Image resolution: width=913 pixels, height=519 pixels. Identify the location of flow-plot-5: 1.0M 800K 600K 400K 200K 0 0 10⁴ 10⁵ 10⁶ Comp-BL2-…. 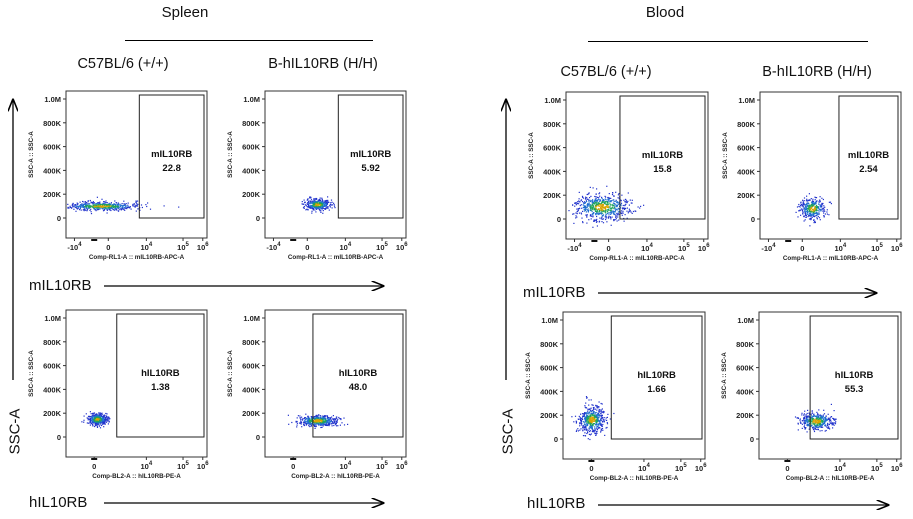
(118, 394).